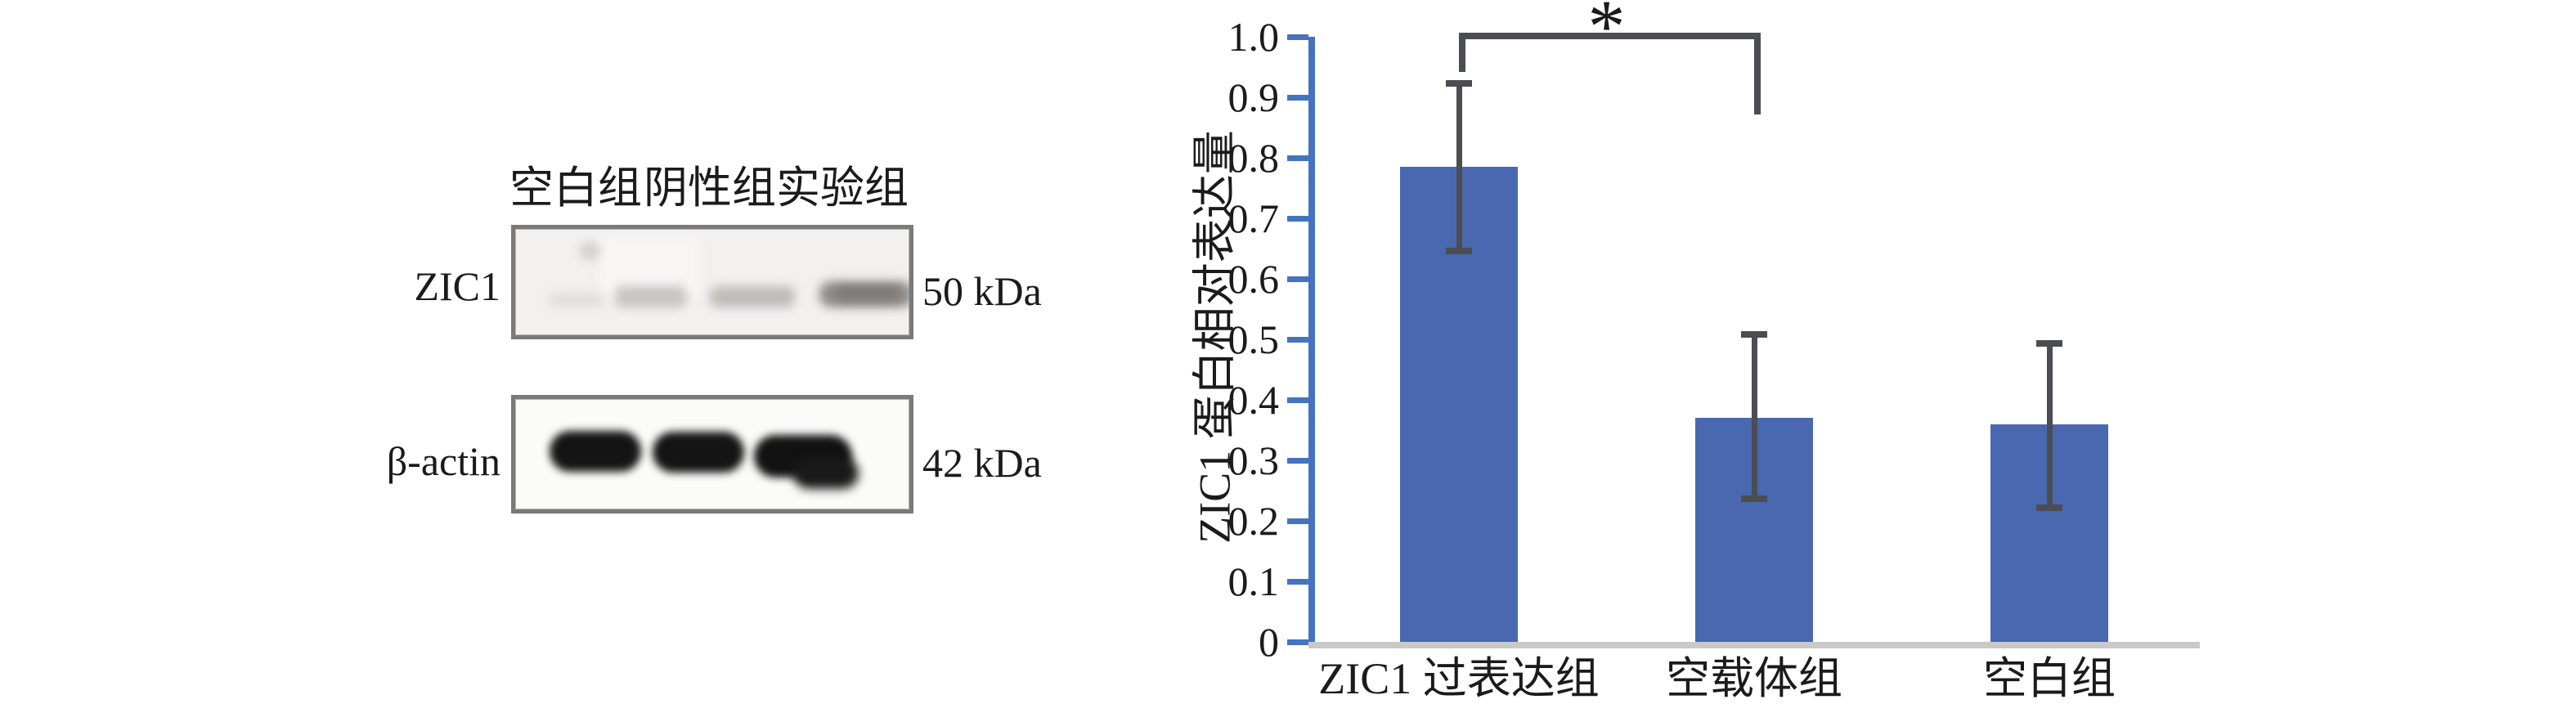  Describe the element at coordinates (1253, 279) in the screenshot. I see `y-tick-label: 0.6` at that location.